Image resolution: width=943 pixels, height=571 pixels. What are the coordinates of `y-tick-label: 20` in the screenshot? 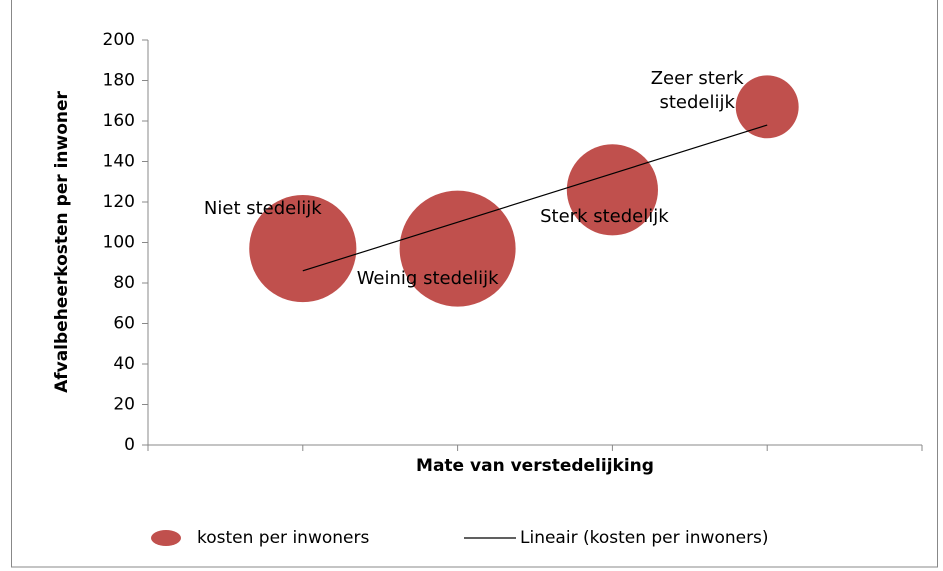 It's located at (124, 405).